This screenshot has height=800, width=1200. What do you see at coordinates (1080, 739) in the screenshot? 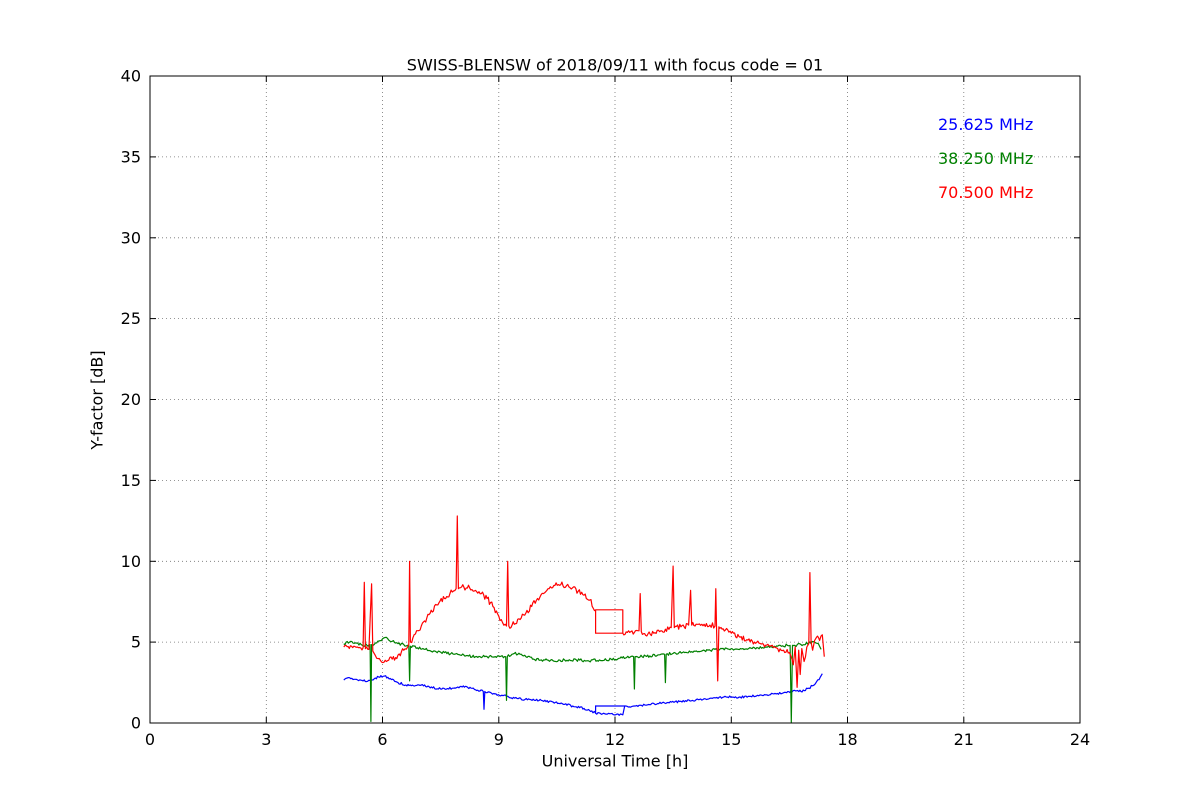
I see `x-tick-label: 24` at bounding box center [1080, 739].